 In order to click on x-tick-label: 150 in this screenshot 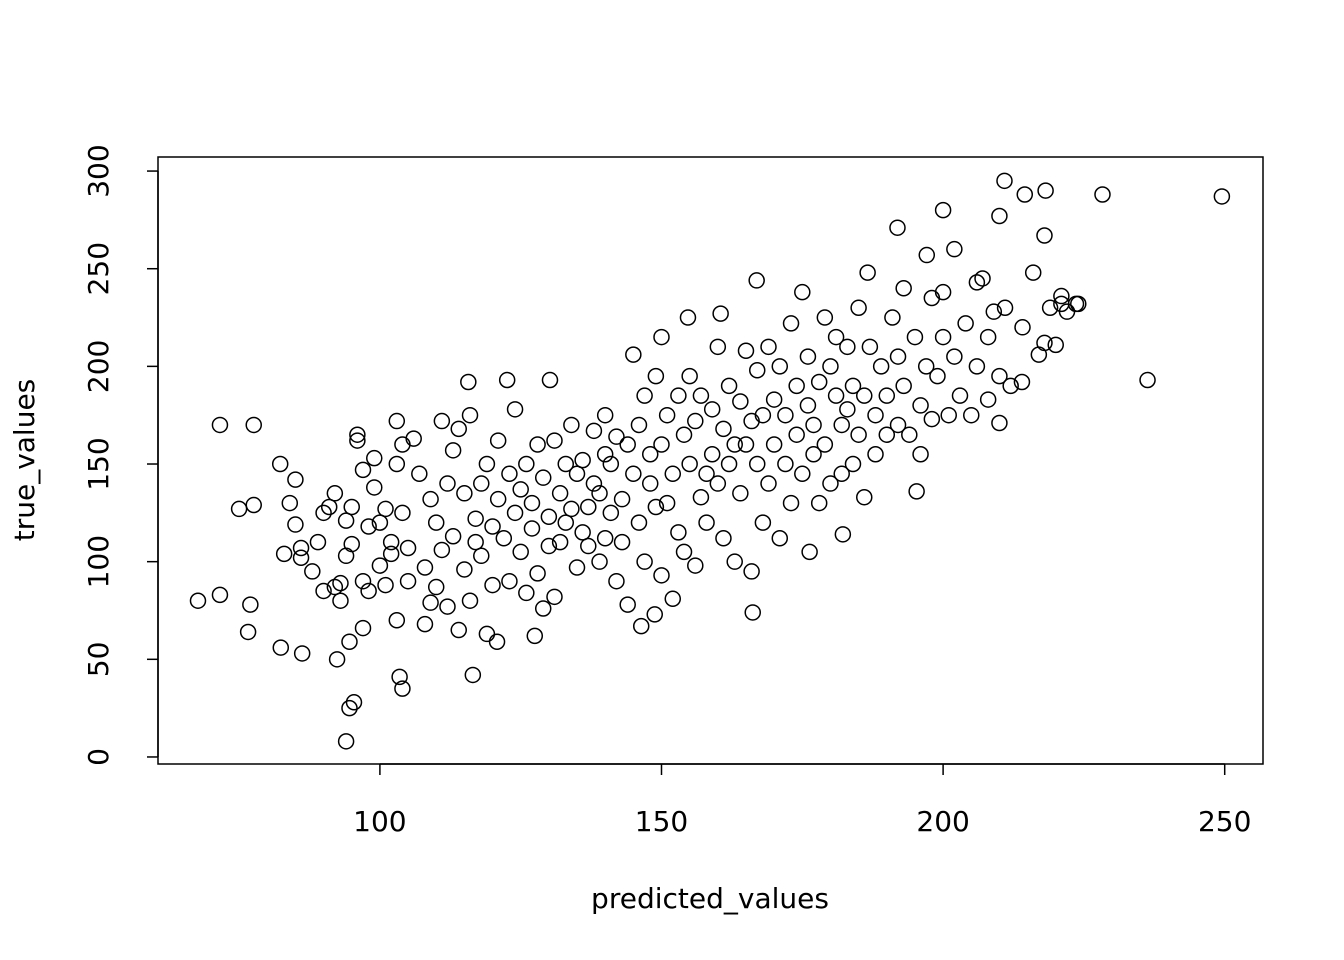, I will do `click(661, 821)`.